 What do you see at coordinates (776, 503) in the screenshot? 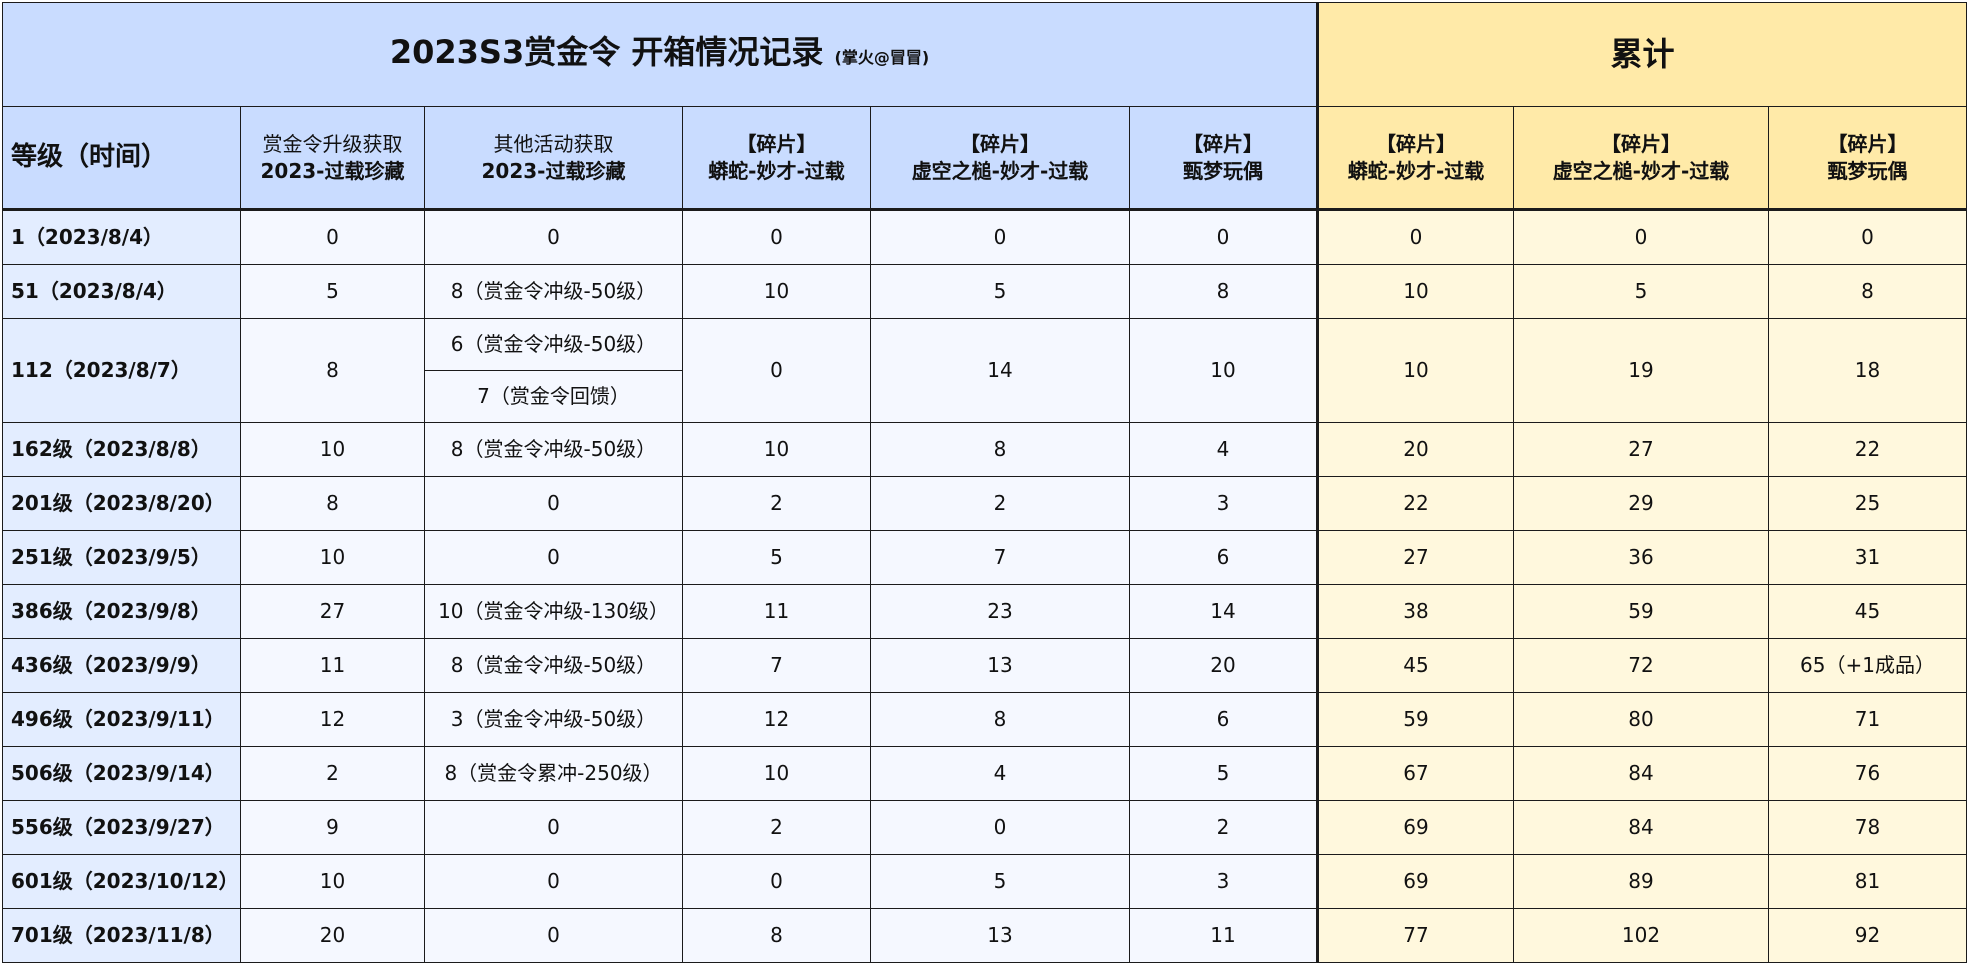
I see `cell-frag1: 2` at bounding box center [776, 503].